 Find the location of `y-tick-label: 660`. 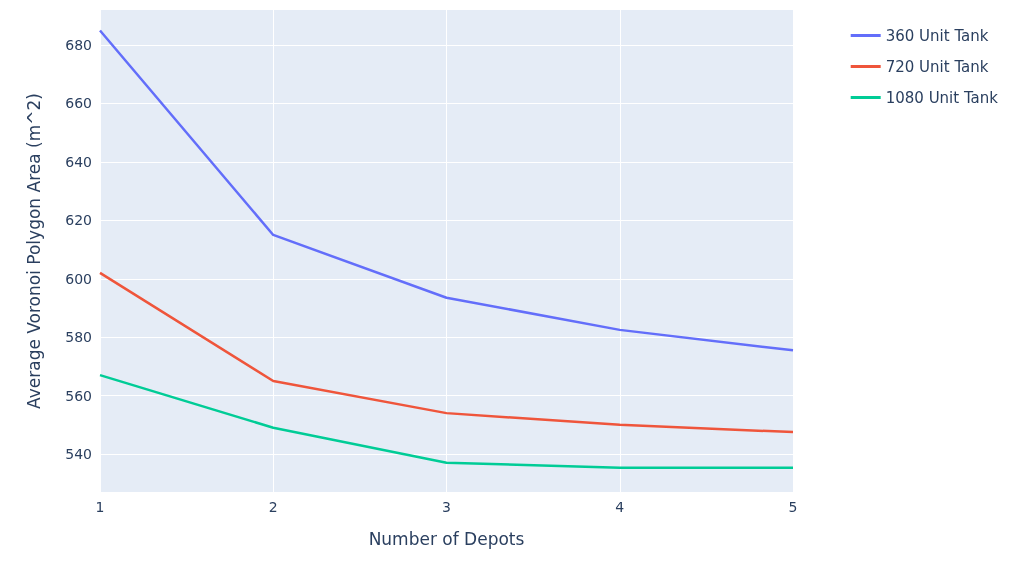

y-tick-label: 660 is located at coordinates (78, 103).